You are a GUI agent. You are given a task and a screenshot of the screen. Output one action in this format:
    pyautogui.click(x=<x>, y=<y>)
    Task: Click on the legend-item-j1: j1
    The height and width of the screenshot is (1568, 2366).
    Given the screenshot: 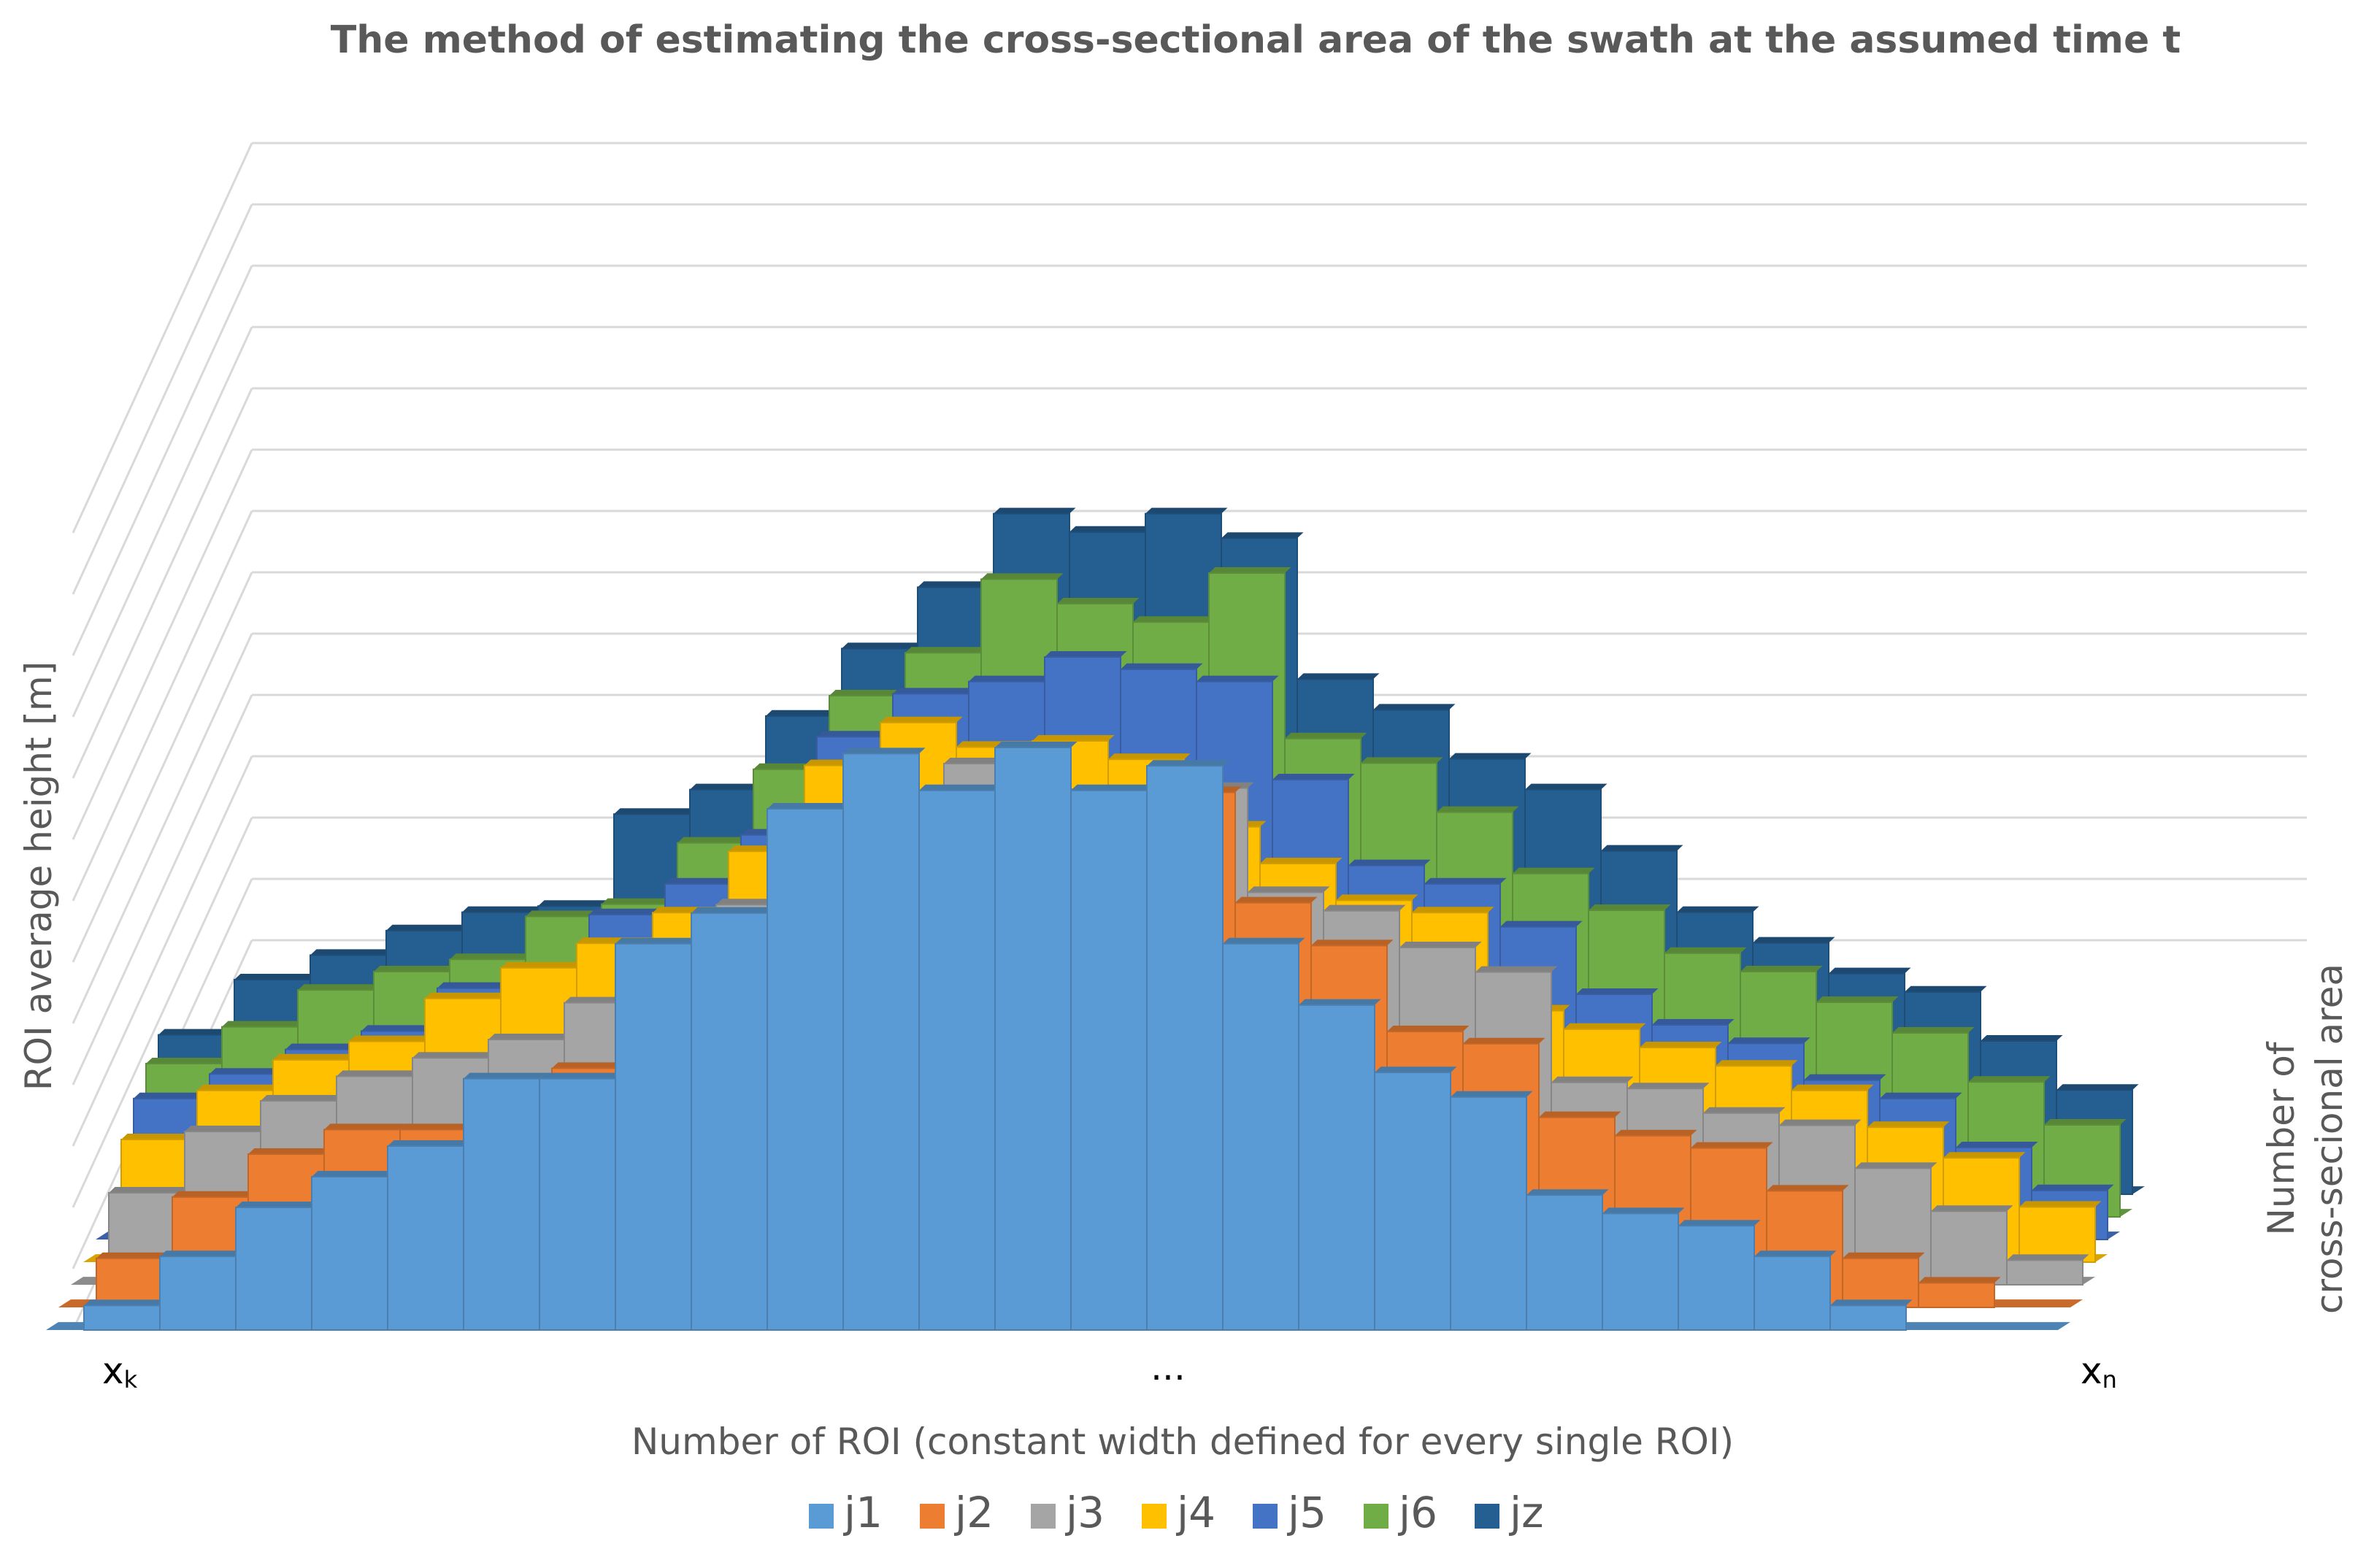 What is the action you would take?
    pyautogui.click(x=846, y=1512)
    